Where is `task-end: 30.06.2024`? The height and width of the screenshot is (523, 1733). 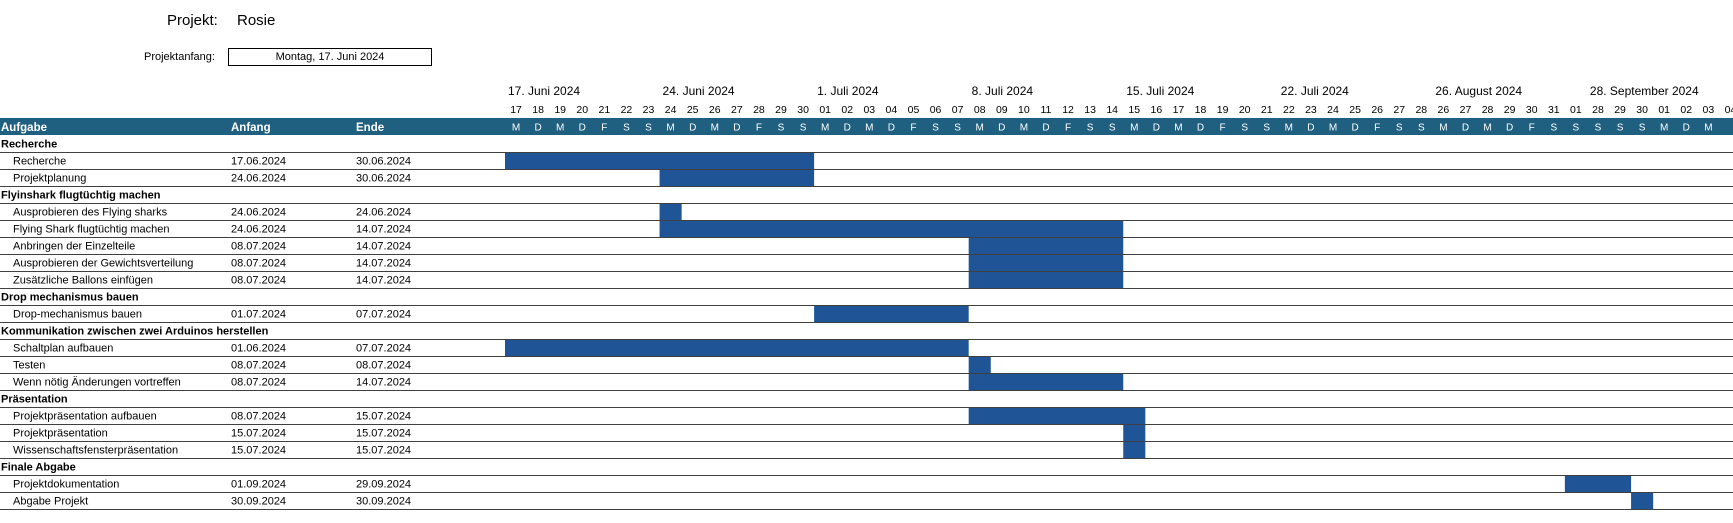
task-end: 30.06.2024 is located at coordinates (383, 162).